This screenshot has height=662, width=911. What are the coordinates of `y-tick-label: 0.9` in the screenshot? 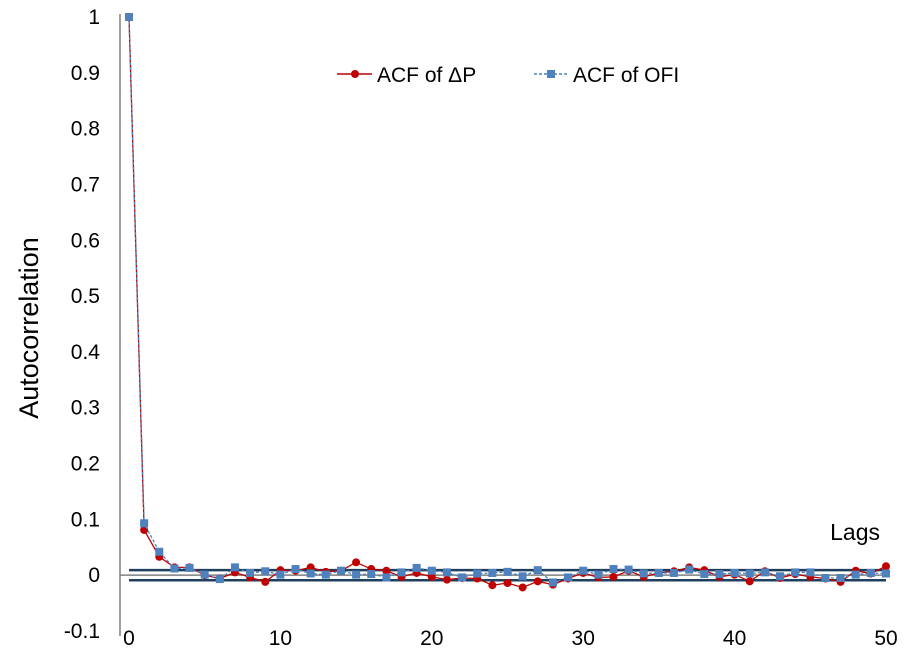 It's located at (85, 73).